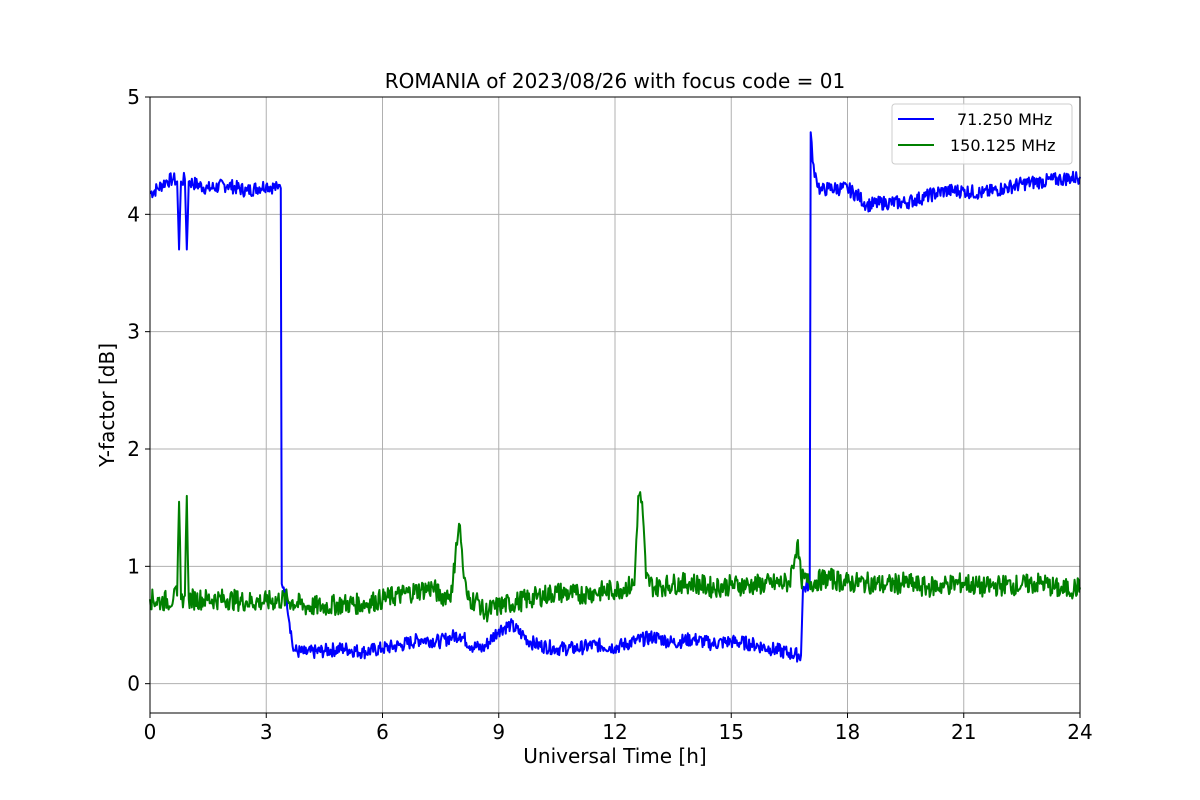 The image size is (1200, 800). I want to click on legend: 71.250 MHz 150.125 MHz, so click(982, 134).